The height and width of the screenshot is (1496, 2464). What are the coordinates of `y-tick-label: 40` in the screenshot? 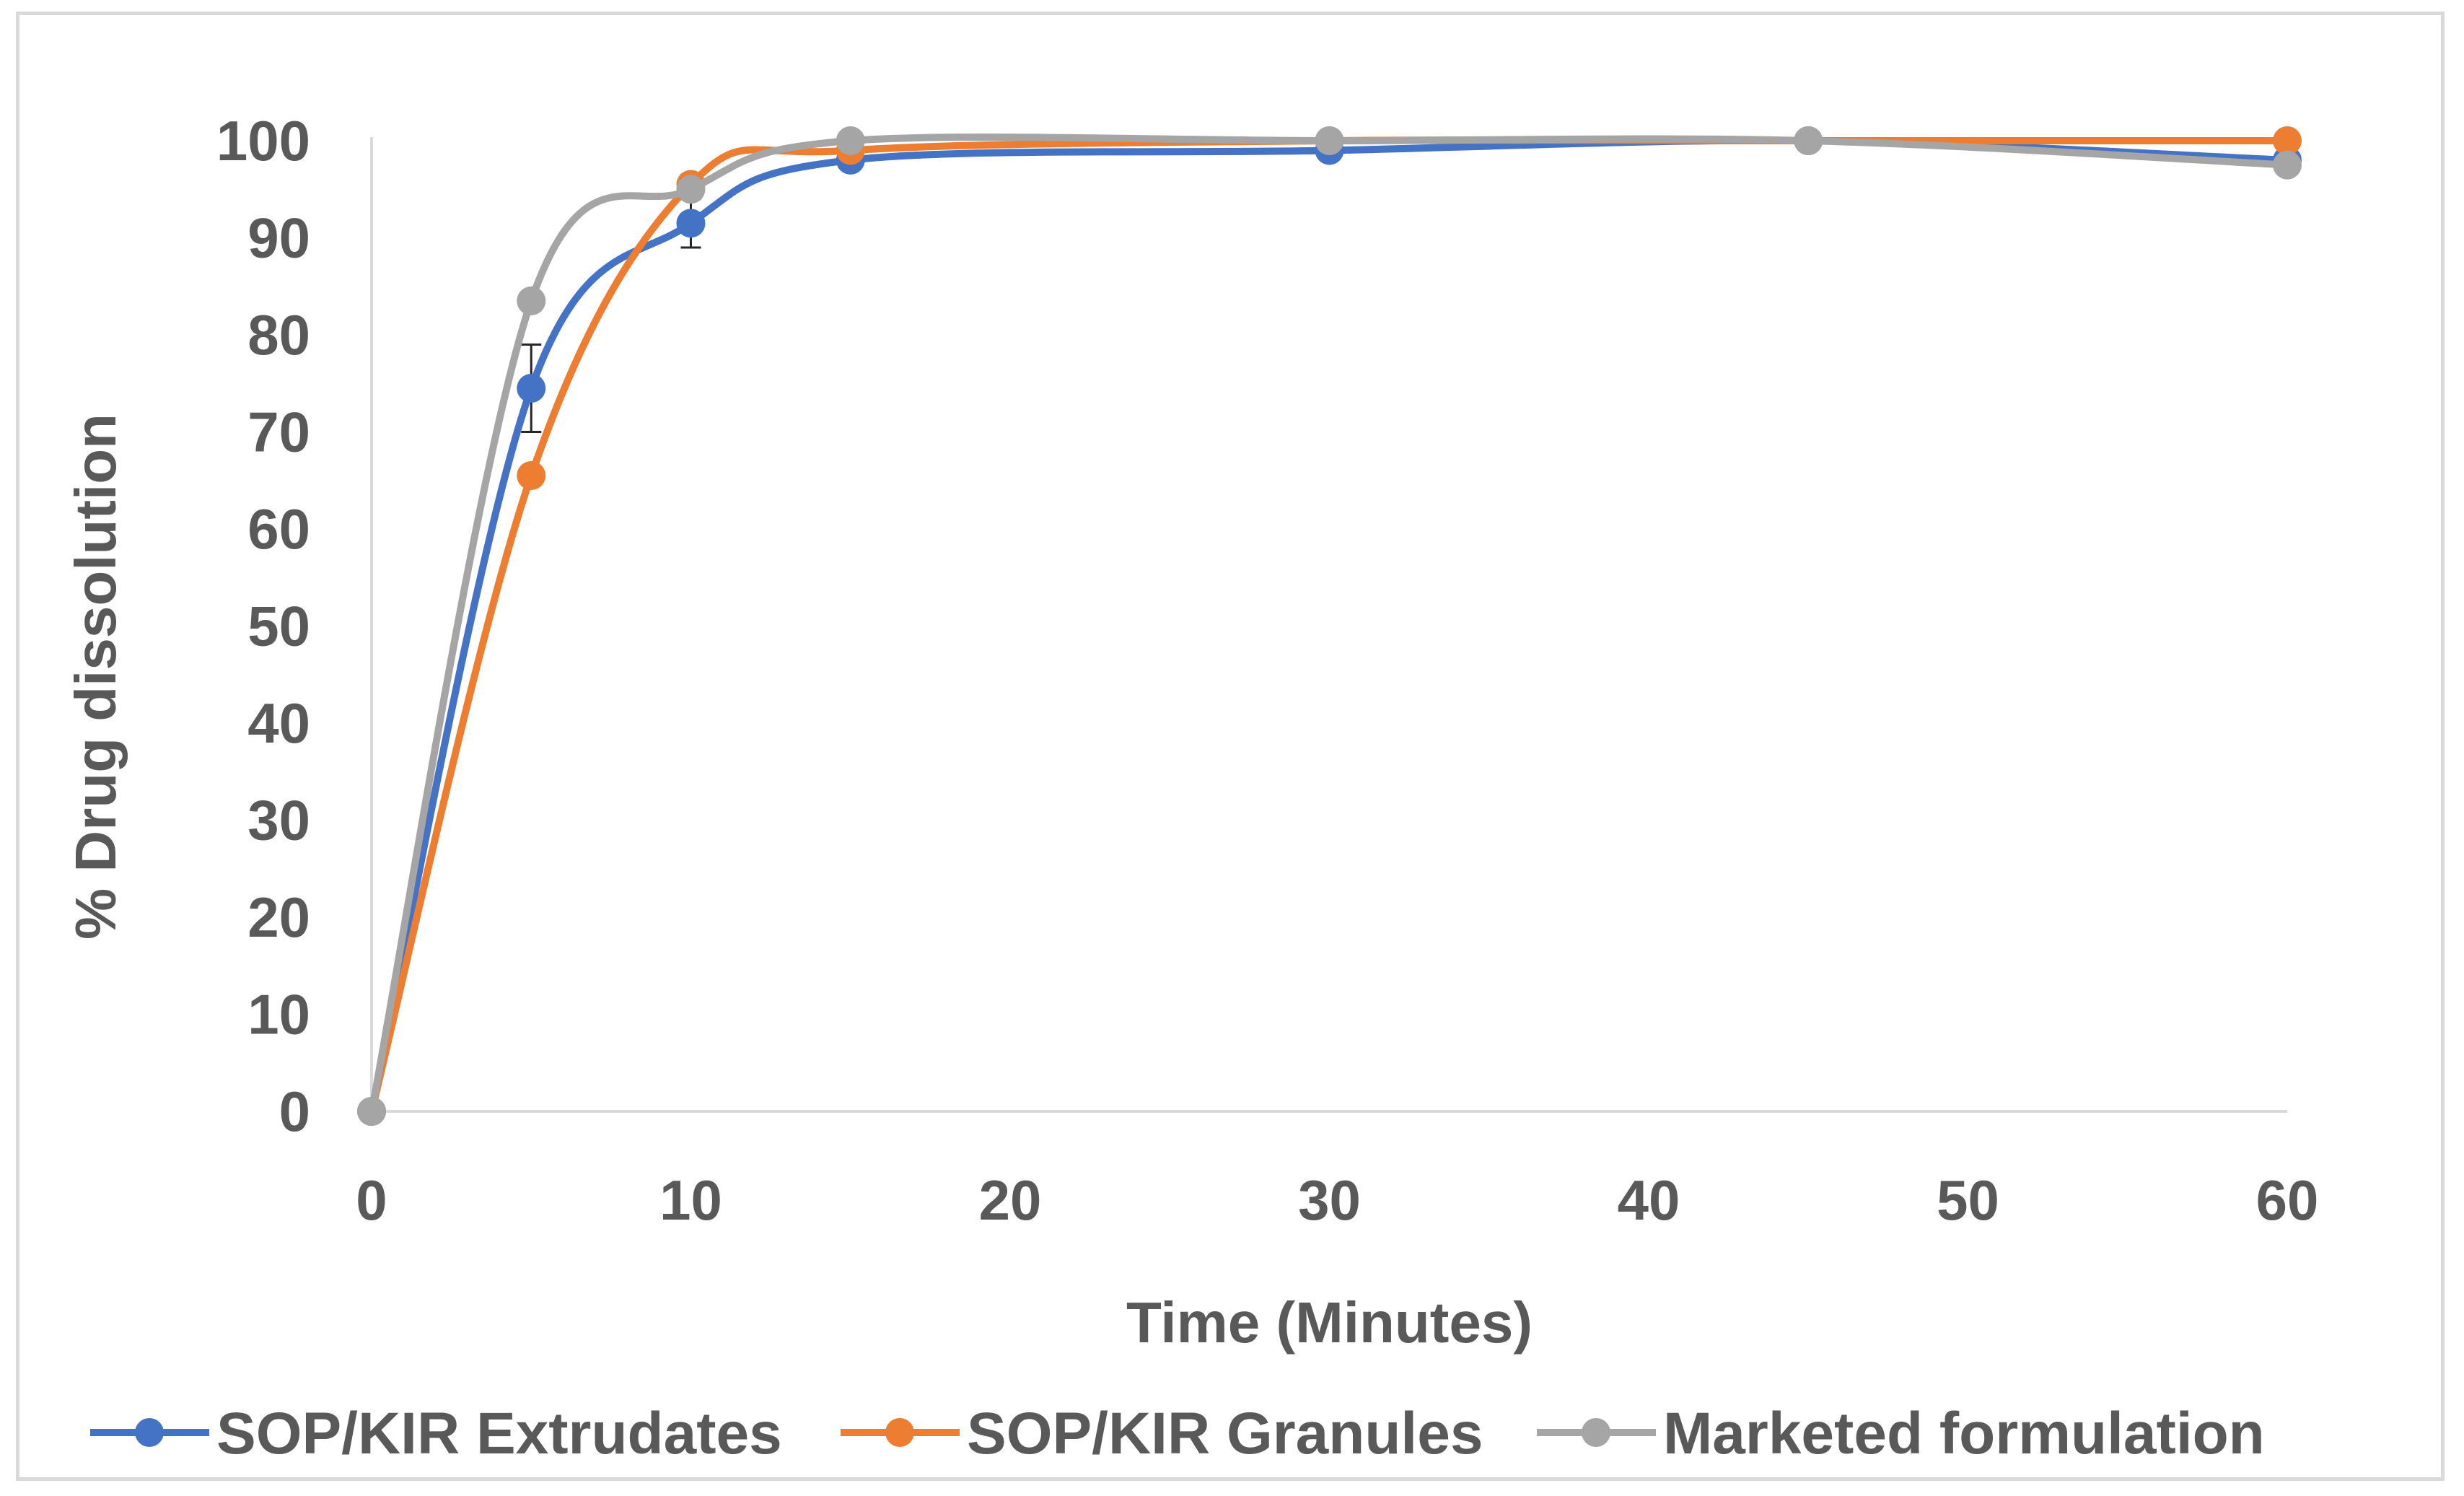 It's located at (278, 723).